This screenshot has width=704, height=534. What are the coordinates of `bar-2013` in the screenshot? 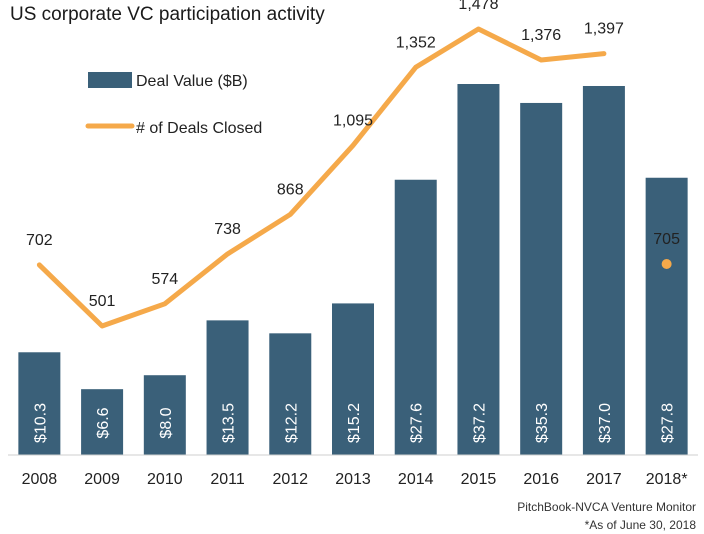 It's located at (353, 379).